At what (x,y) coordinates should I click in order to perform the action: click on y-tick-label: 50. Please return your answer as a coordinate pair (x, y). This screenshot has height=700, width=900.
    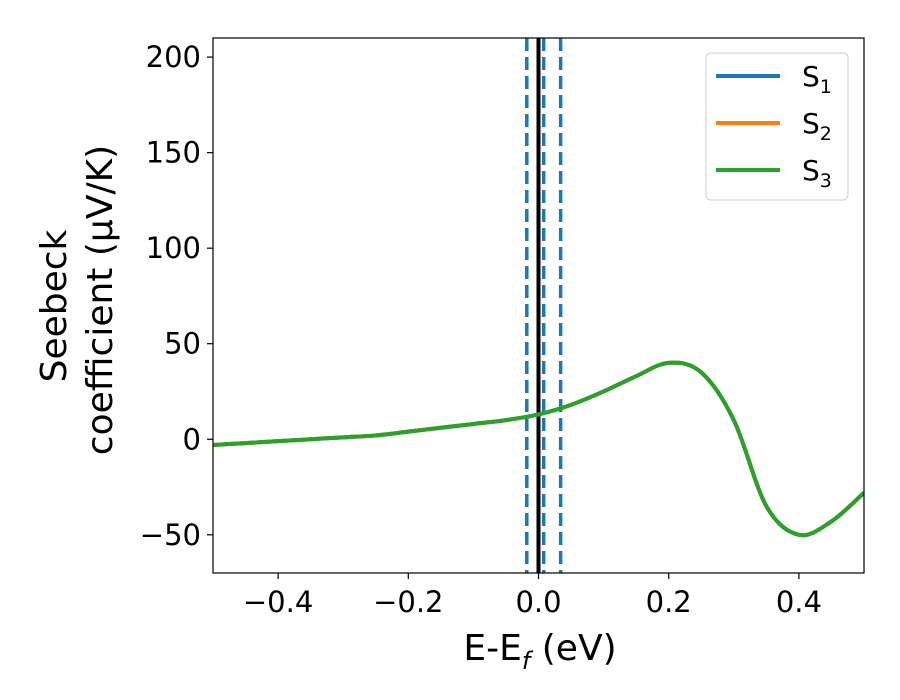
    Looking at the image, I should click on (182, 344).